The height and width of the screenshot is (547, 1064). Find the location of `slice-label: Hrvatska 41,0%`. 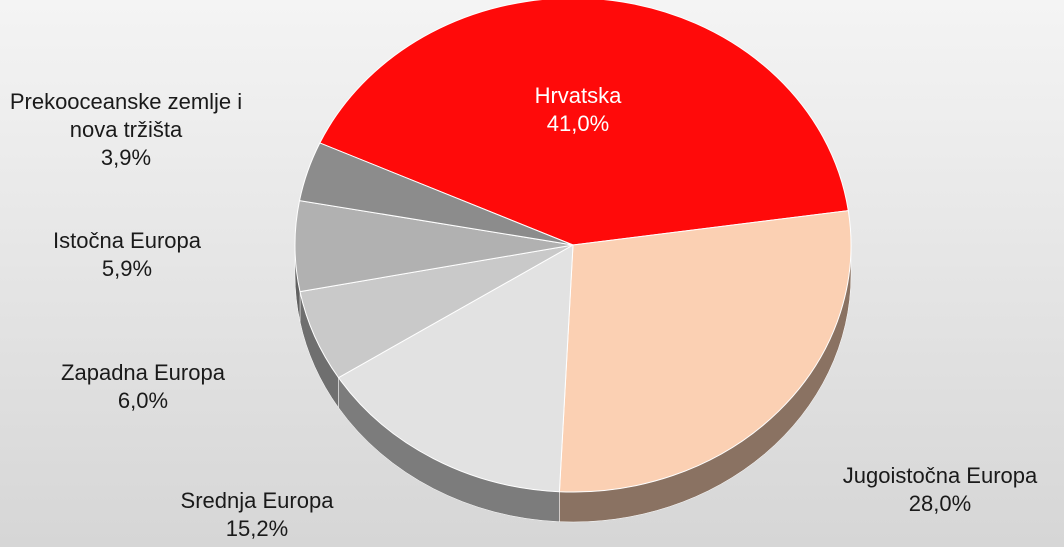

slice-label: Hrvatska 41,0% is located at coordinates (578, 110).